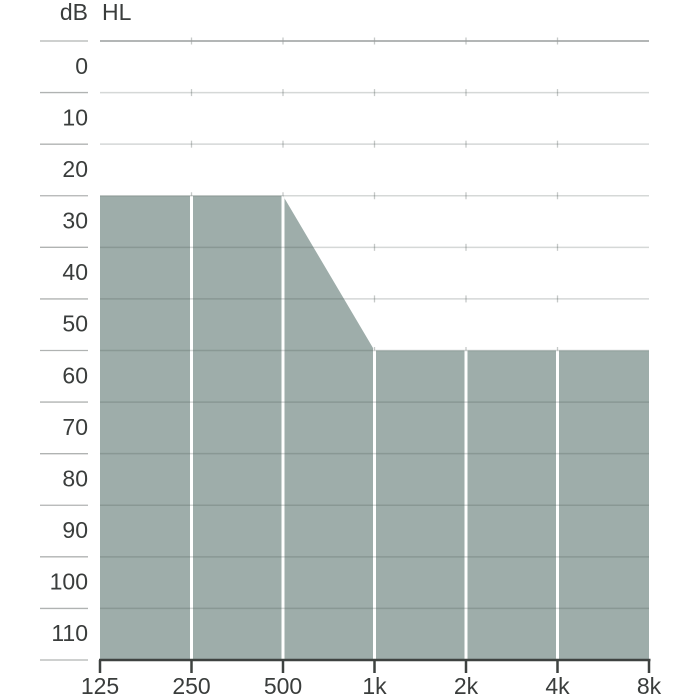 The image size is (700, 700). What do you see at coordinates (283, 686) in the screenshot?
I see `x-axis-label: 500` at bounding box center [283, 686].